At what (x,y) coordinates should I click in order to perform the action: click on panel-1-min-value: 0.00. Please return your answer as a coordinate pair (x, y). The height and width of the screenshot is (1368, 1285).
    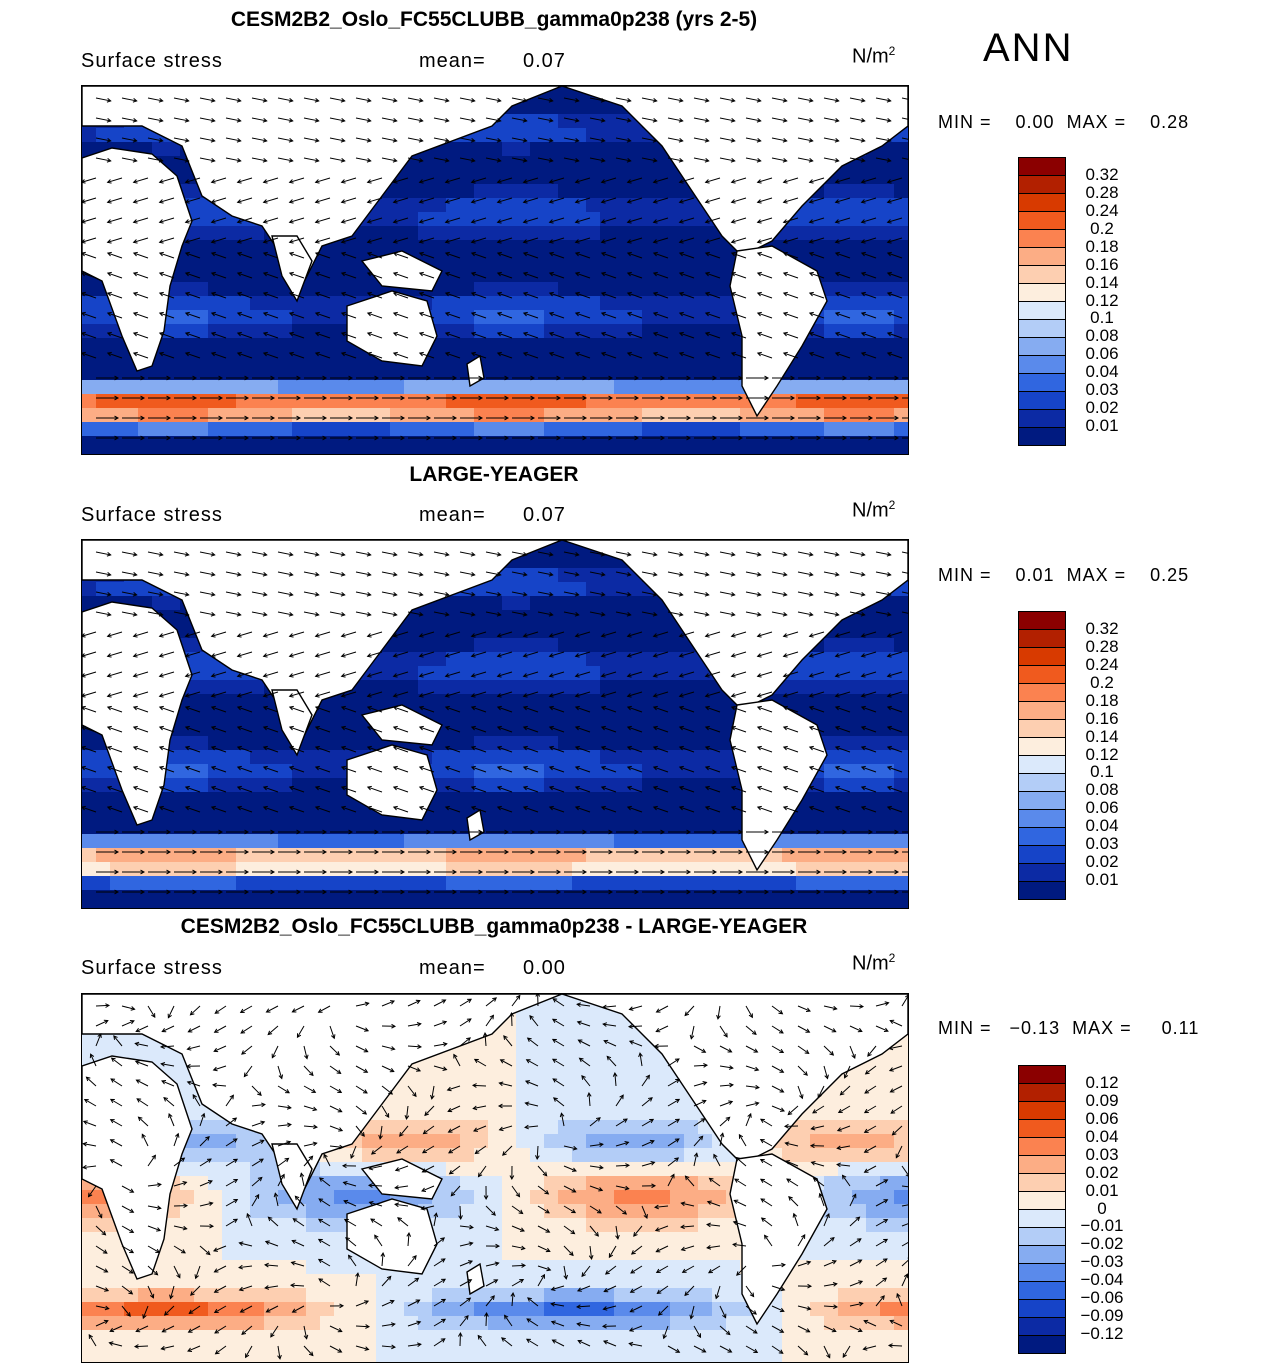
    Looking at the image, I should click on (1035, 122).